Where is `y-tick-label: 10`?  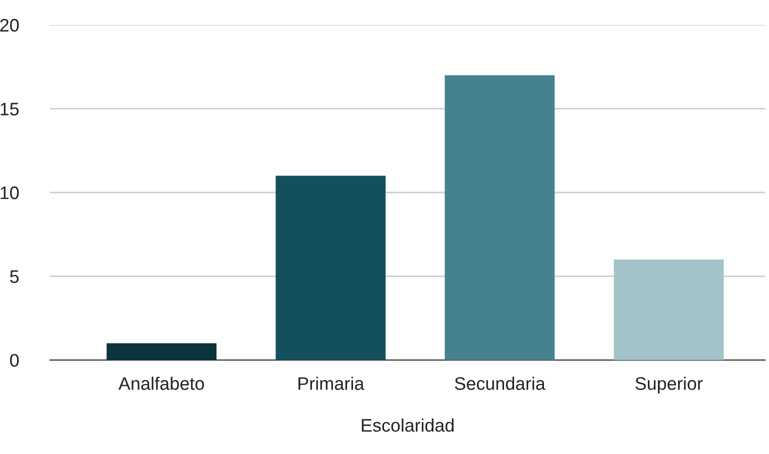
y-tick-label: 10 is located at coordinates (9, 193).